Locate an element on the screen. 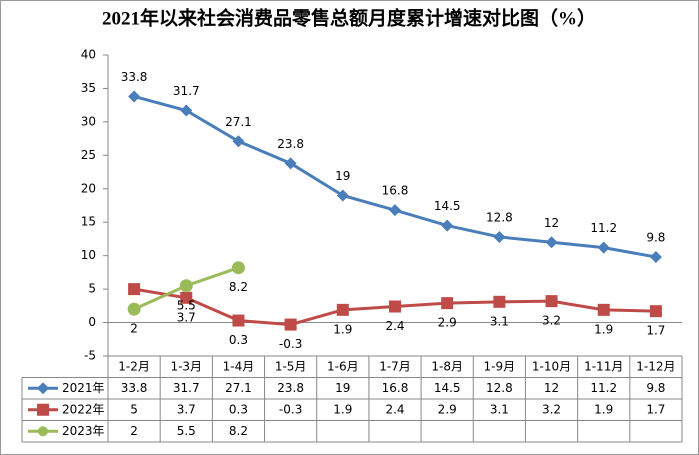 This screenshot has height=455, width=699. x-tick-label: 1-12月 is located at coordinates (655, 366).